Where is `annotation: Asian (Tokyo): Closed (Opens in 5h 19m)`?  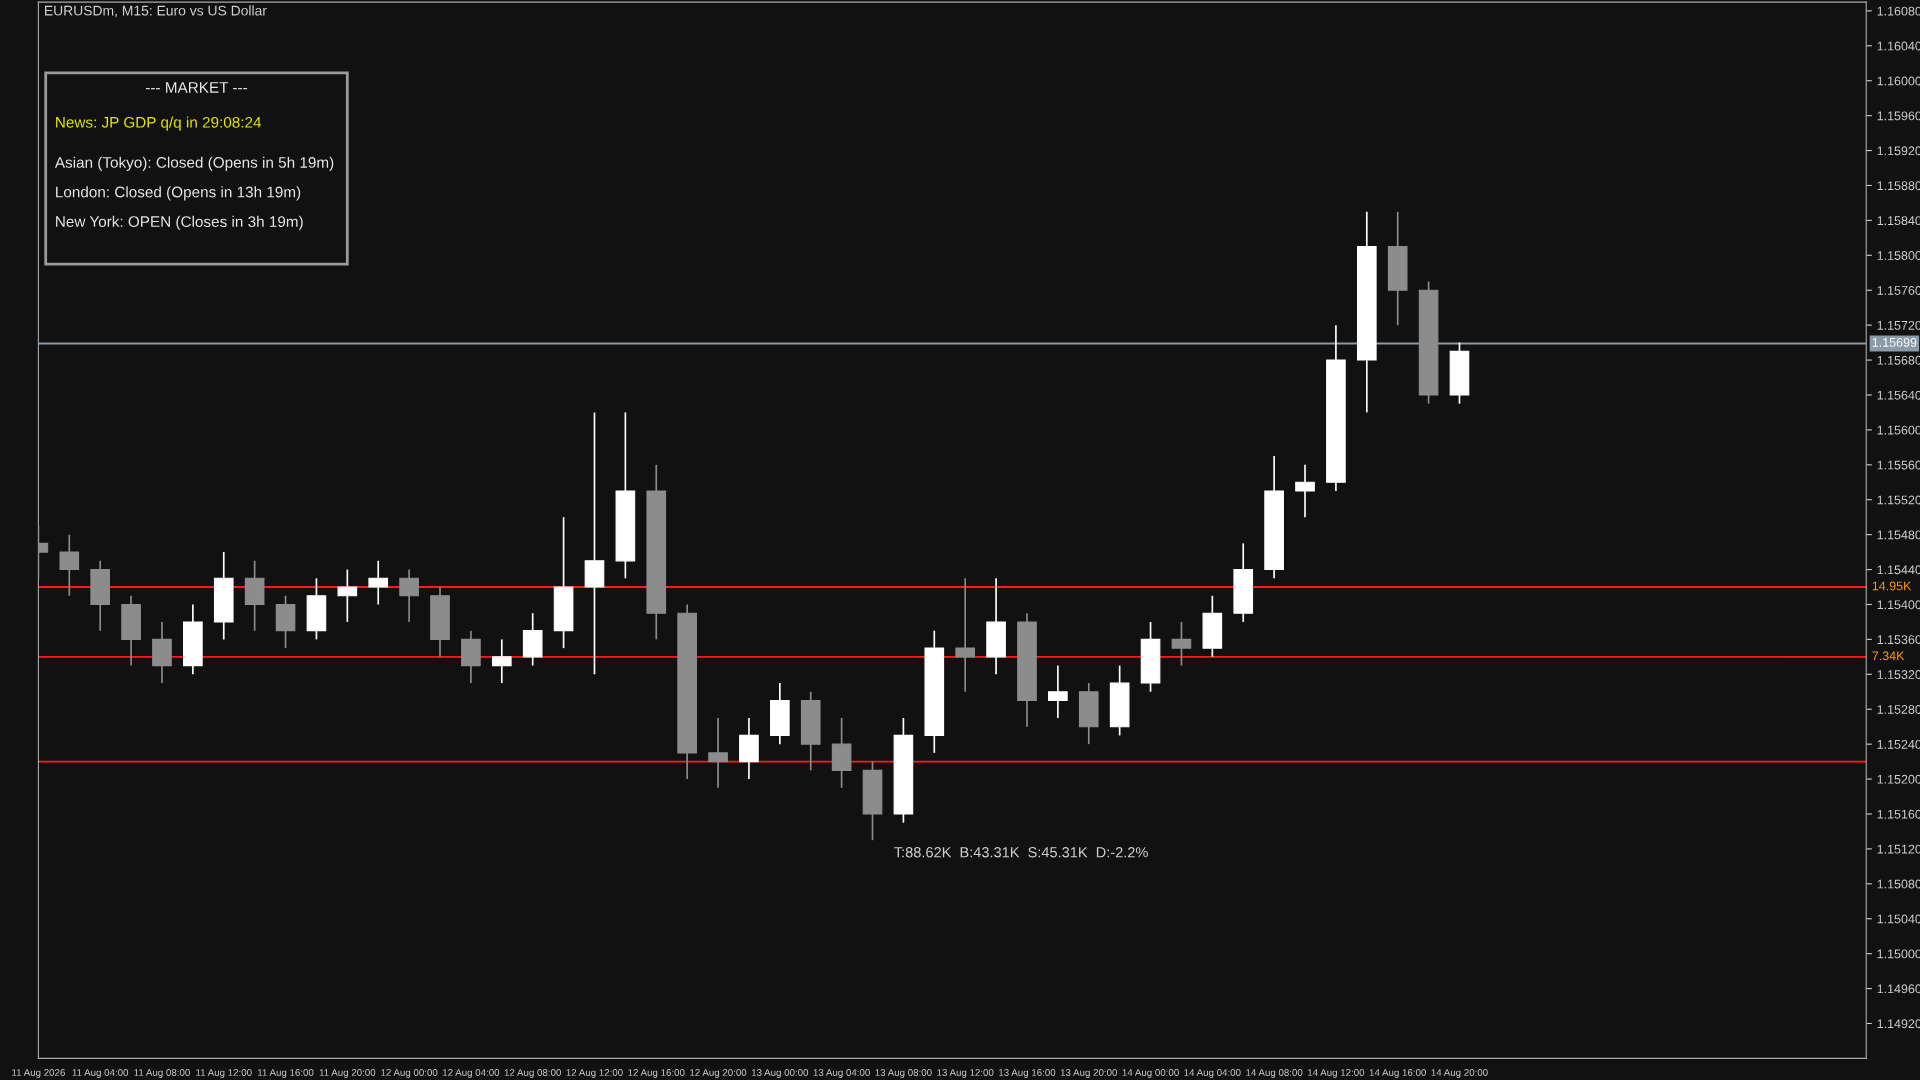
annotation: Asian (Tokyo): Closed (Opens in 5h 19m) is located at coordinates (194, 163).